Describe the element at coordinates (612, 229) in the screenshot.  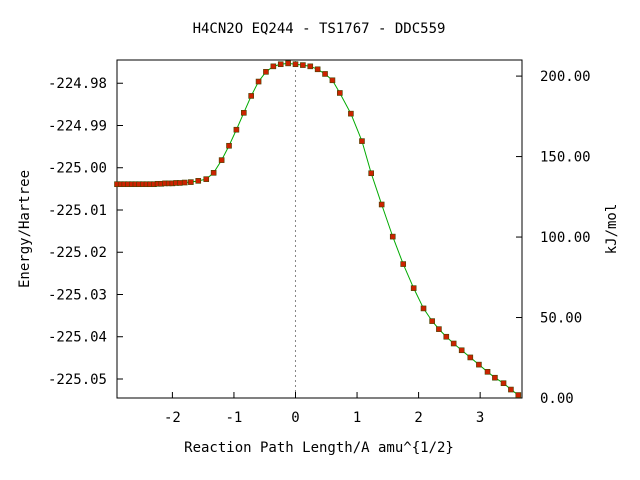
I see `y2-axis-label: kJ/mol` at that location.